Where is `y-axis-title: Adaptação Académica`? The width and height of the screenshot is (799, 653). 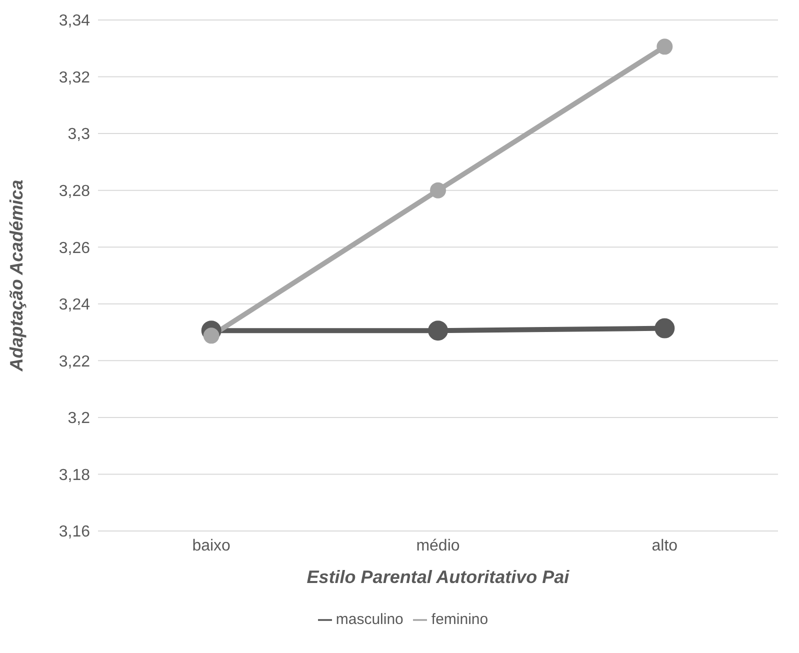 y-axis-title: Adaptação Académica is located at coordinates (16, 276).